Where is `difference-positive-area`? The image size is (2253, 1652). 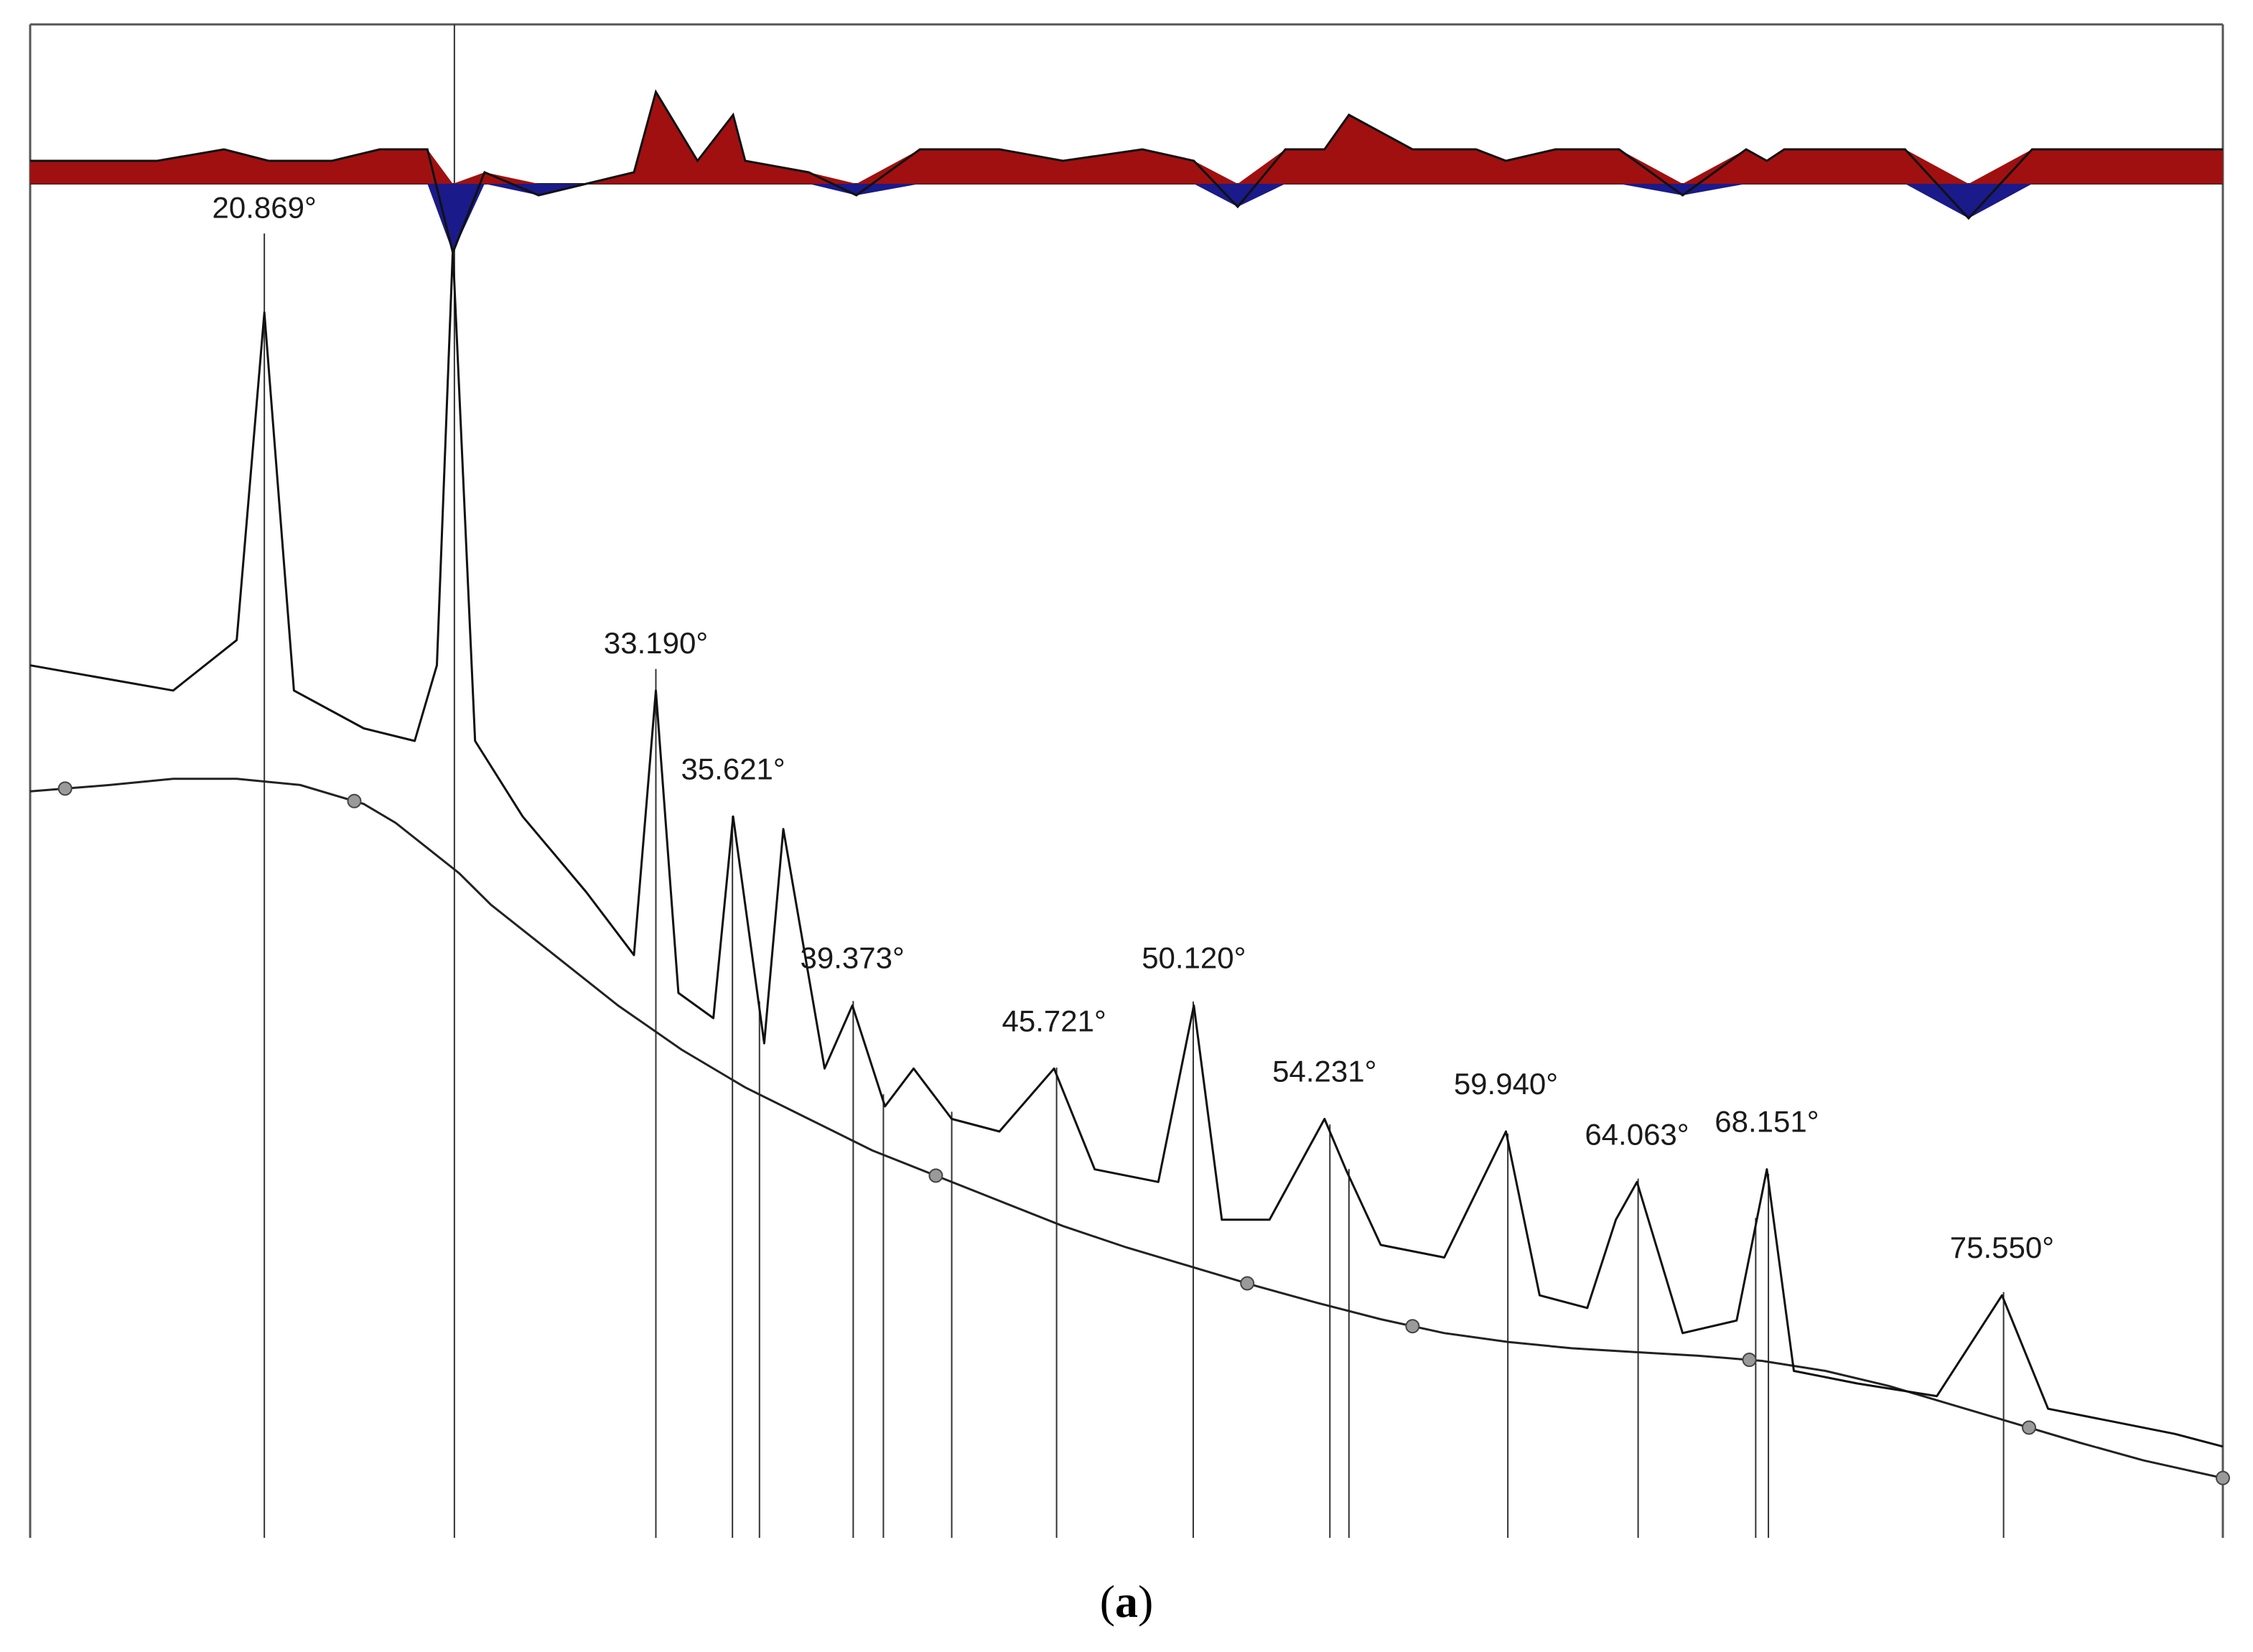 difference-positive-area is located at coordinates (1126, 138).